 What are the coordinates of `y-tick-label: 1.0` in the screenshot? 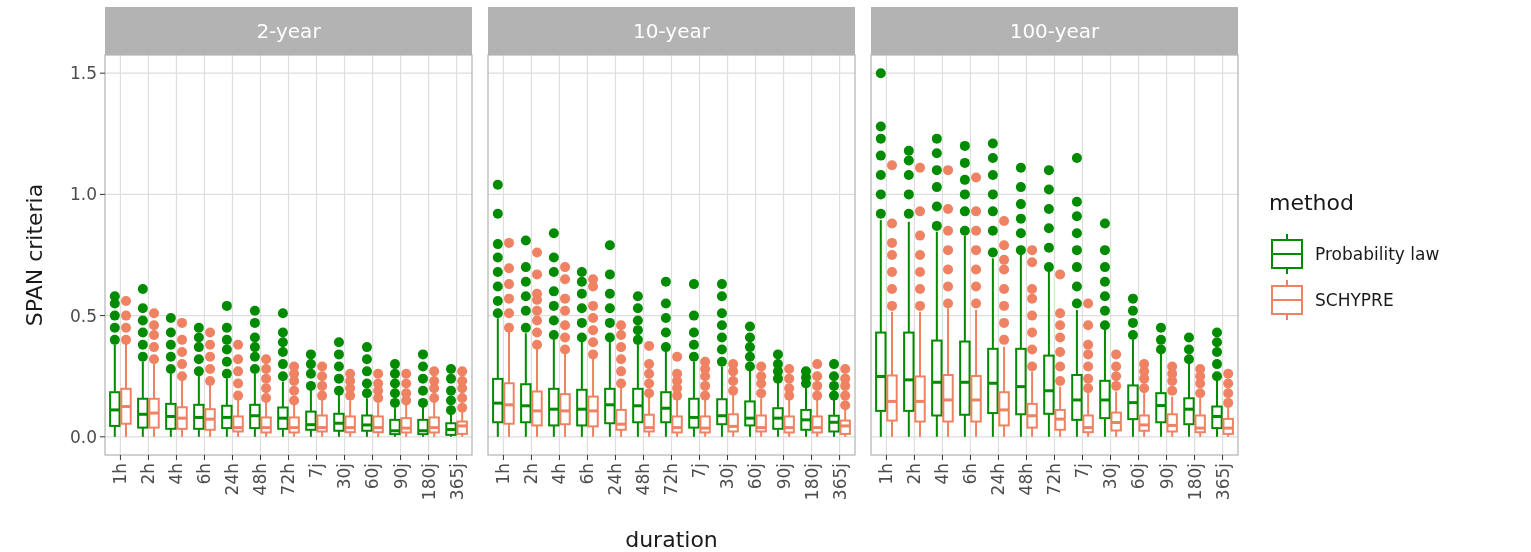 It's located at (83, 194).